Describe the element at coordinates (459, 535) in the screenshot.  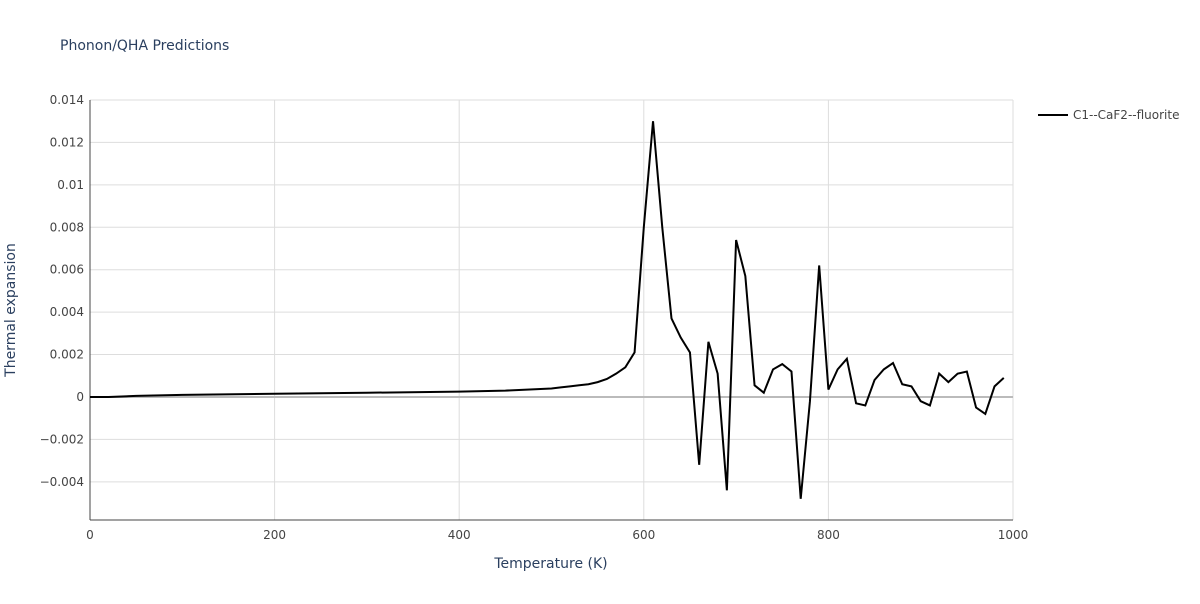
I see `x-tick-label: 400` at that location.